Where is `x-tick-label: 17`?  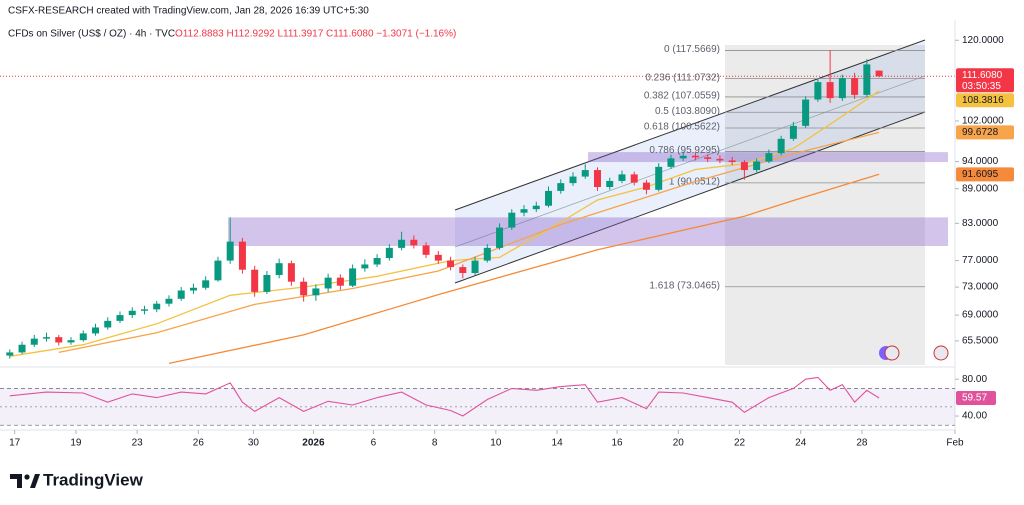
x-tick-label: 17 is located at coordinates (15, 443).